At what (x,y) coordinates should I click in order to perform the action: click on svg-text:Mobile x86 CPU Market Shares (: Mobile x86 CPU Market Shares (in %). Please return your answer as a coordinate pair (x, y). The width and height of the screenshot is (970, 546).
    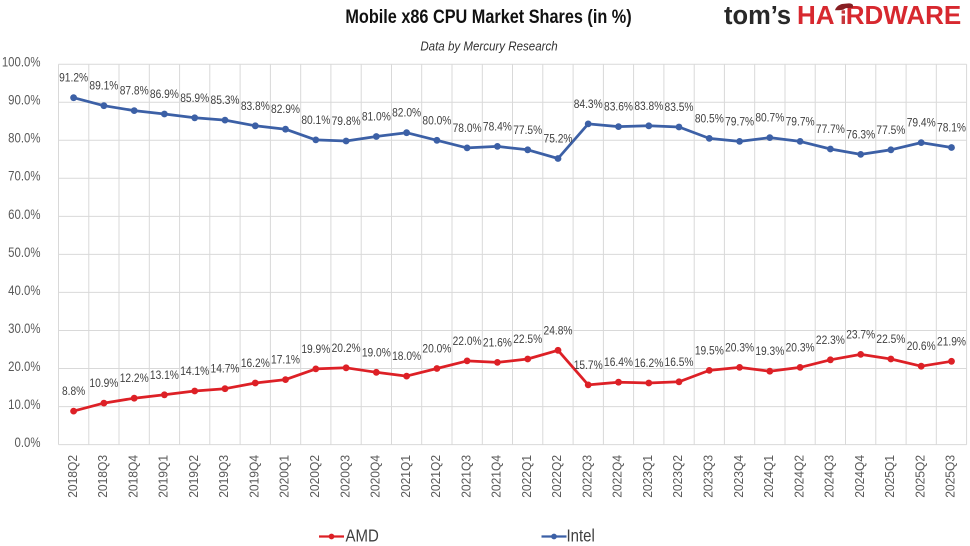
    Looking at the image, I should click on (488, 17).